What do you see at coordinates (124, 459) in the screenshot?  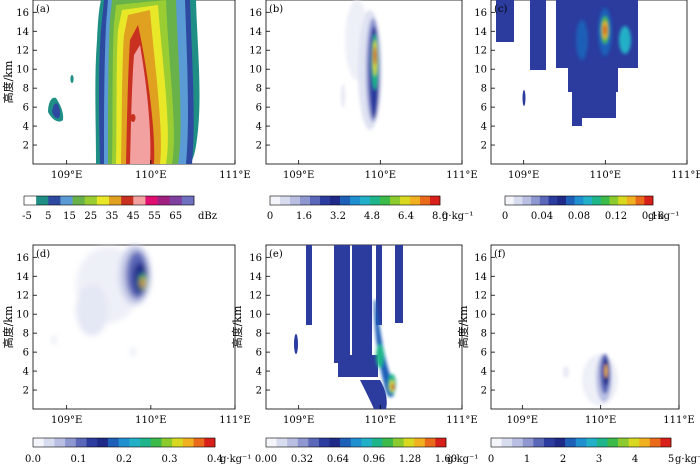 I see `colorbar-label: 0.2` at bounding box center [124, 459].